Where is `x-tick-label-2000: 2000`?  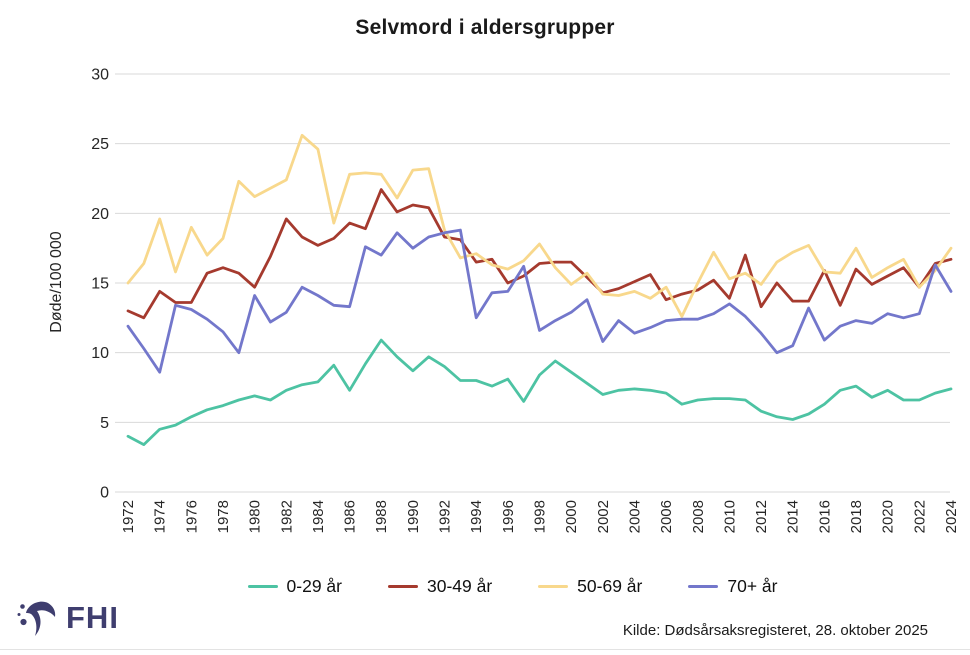
x-tick-label-2000: 2000 is located at coordinates (571, 516).